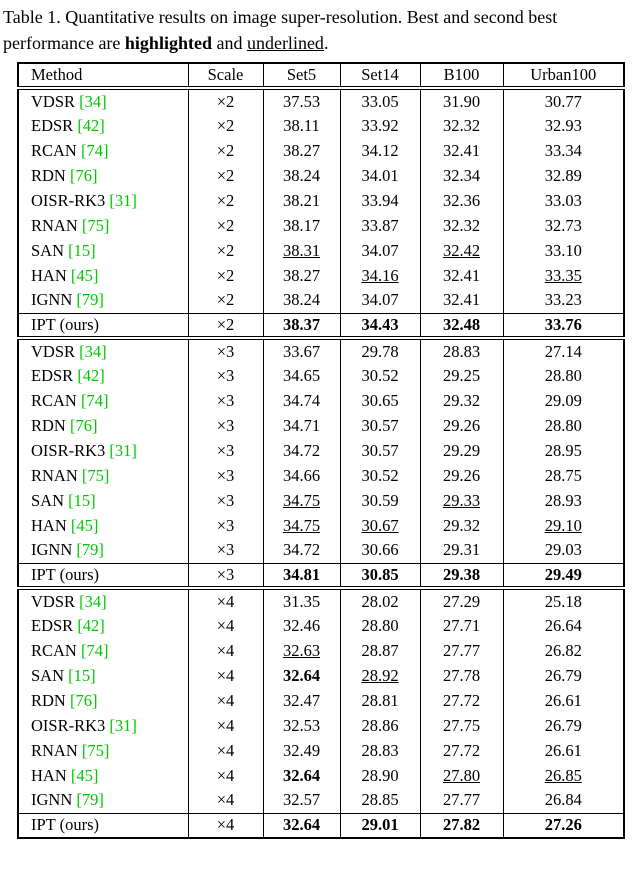 The image size is (641, 873). Describe the element at coordinates (380, 574) in the screenshot. I see `psnr-value: 30.85` at that location.